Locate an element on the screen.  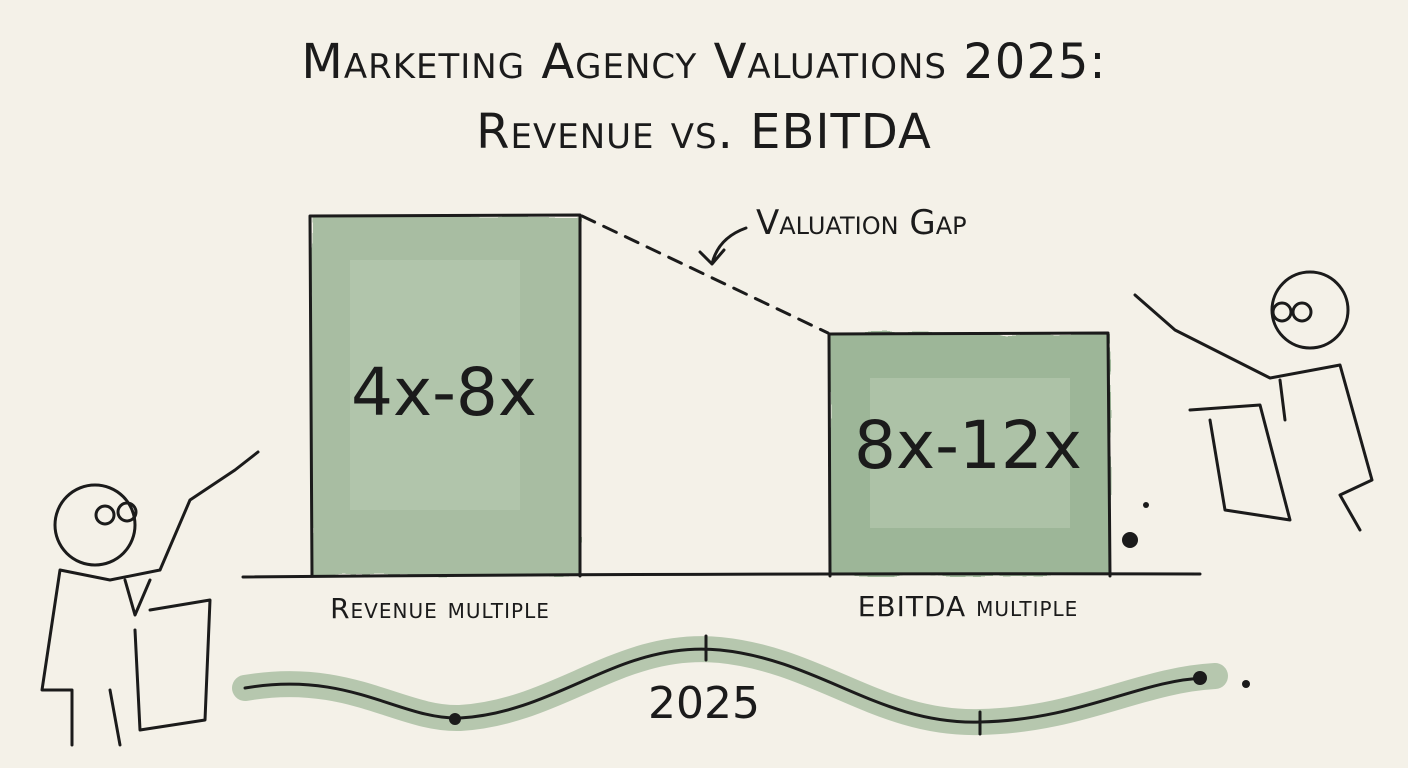
gap-dashed-line is located at coordinates (705, 274).